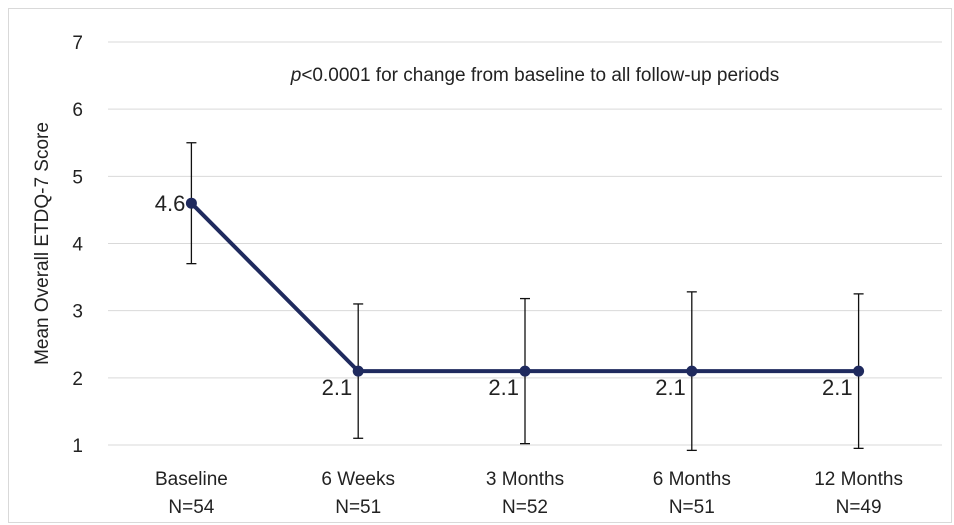  Describe the element at coordinates (296, 75) in the screenshot. I see `annotation-p-symbol: p` at that location.